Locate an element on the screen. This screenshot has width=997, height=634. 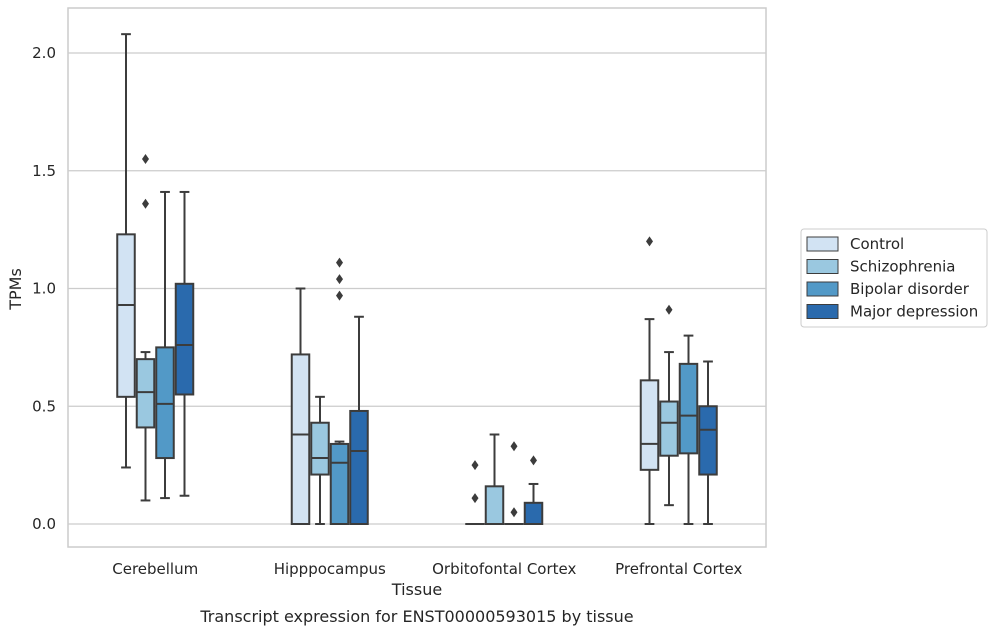
y-tick-label: 1.5 is located at coordinates (44, 171).